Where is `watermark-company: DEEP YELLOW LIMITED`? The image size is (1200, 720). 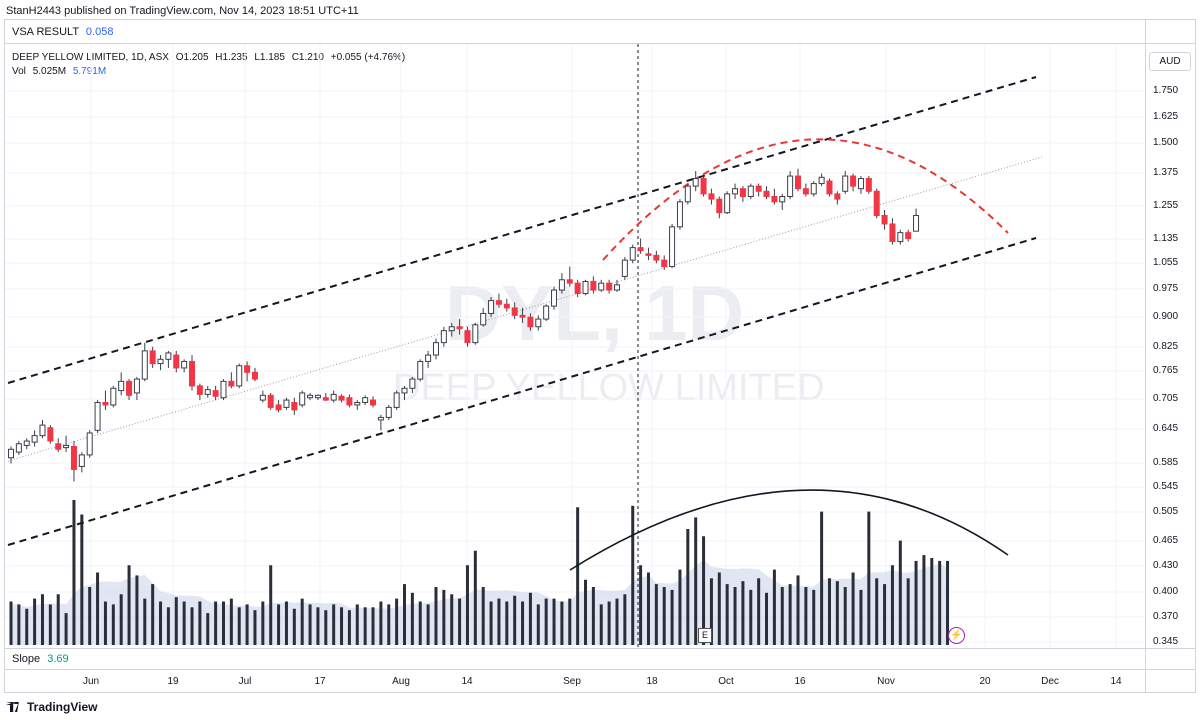 watermark-company: DEEP YELLOW LIMITED is located at coordinates (609, 388).